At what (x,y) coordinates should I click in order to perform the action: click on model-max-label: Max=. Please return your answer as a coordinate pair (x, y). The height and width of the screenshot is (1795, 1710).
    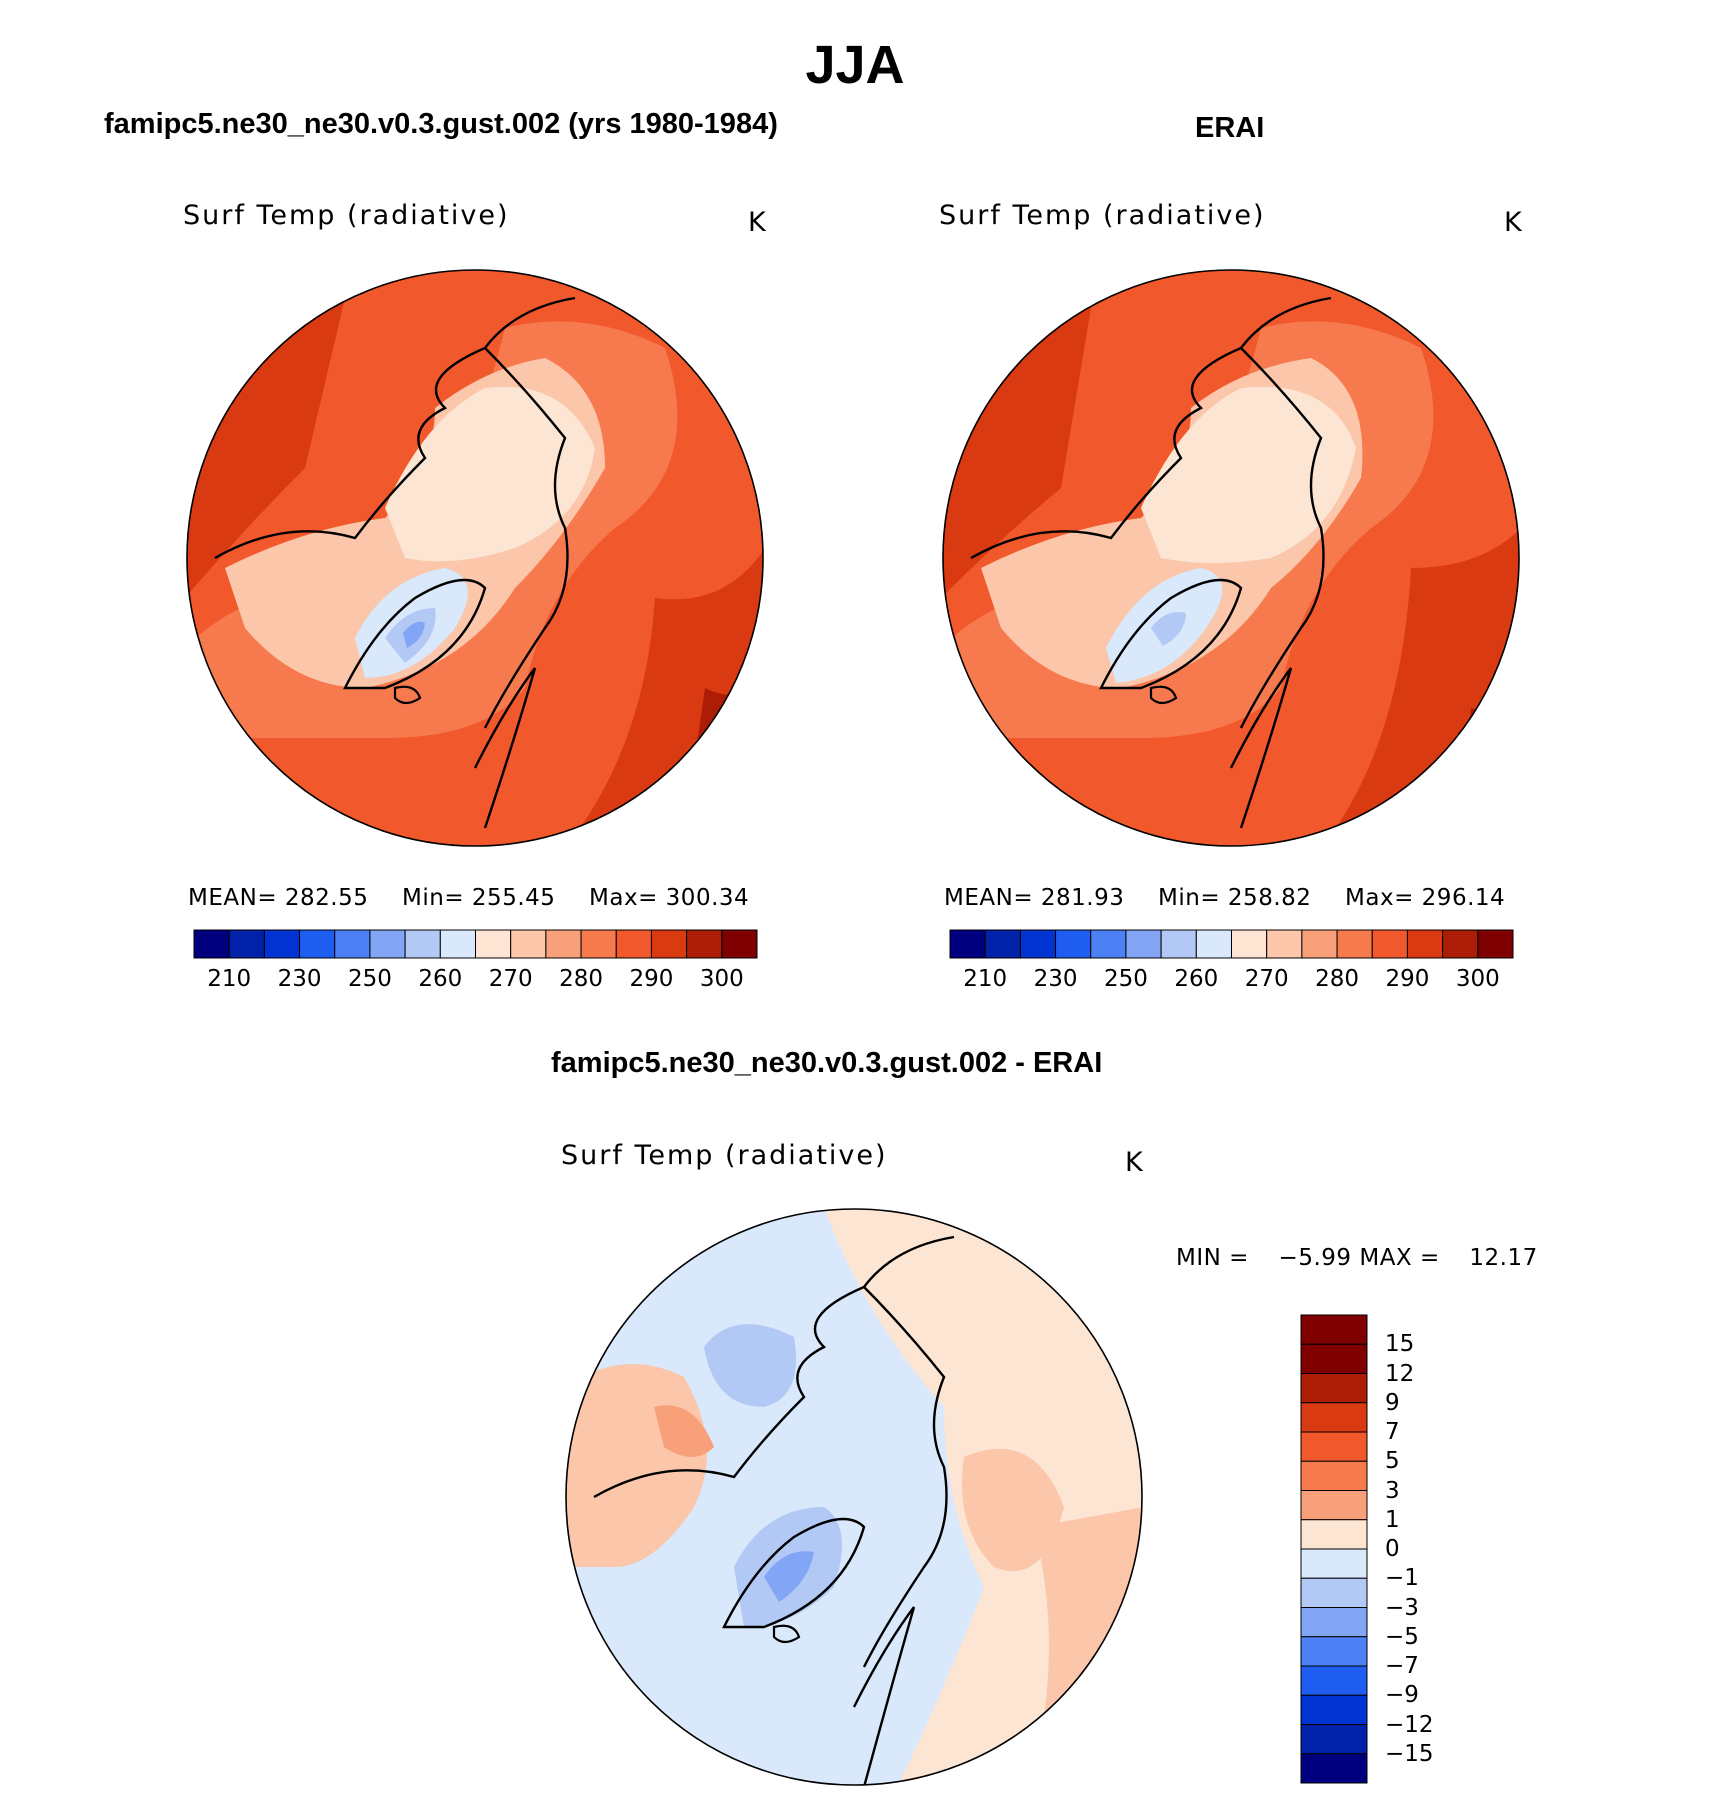
    Looking at the image, I should click on (623, 898).